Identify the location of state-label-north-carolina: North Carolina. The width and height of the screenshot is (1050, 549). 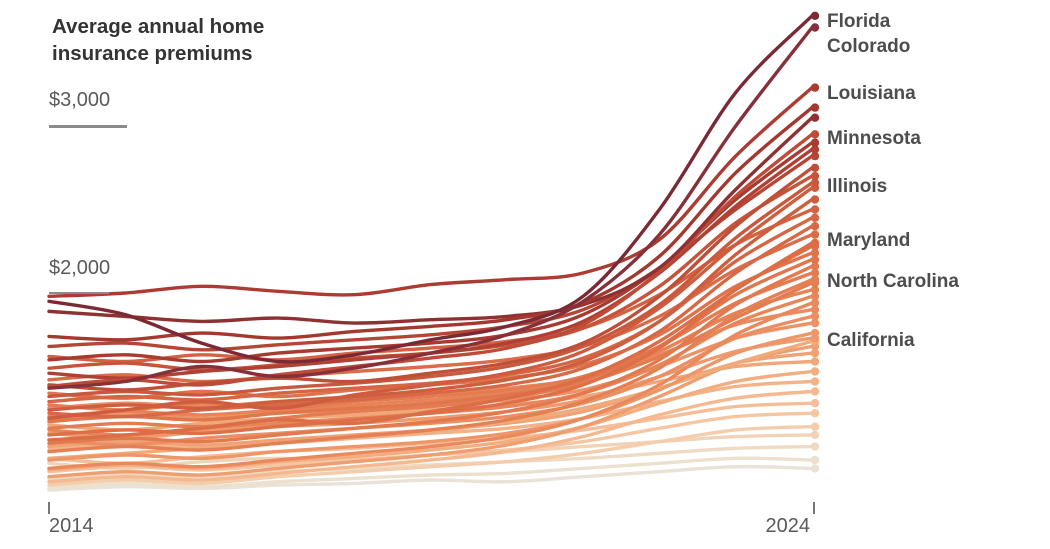
(893, 281).